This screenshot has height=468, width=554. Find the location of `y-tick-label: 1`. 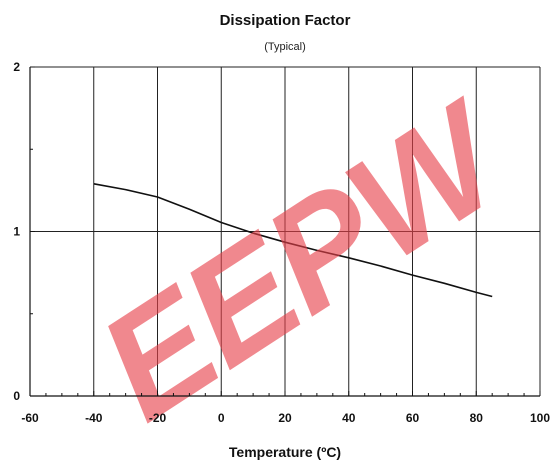

y-tick-label: 1 is located at coordinates (16, 232).